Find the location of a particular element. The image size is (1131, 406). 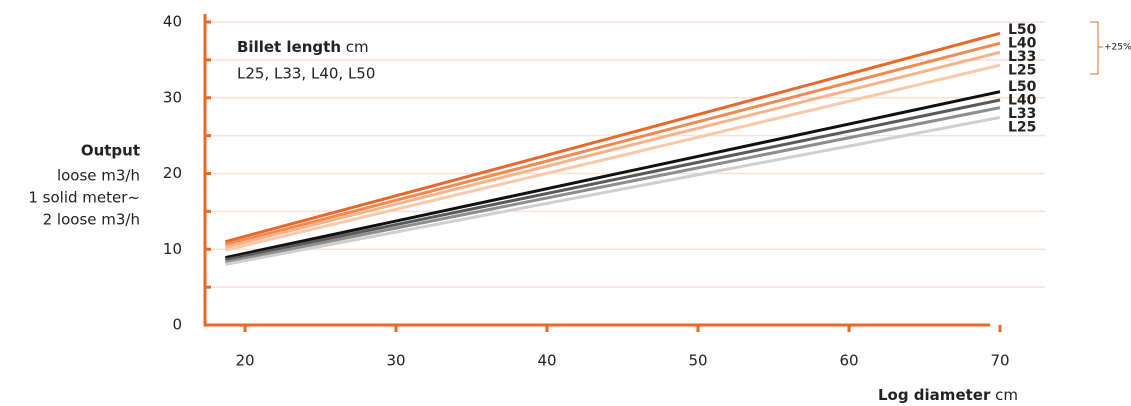

y-tick-label: 10 is located at coordinates (172, 249).